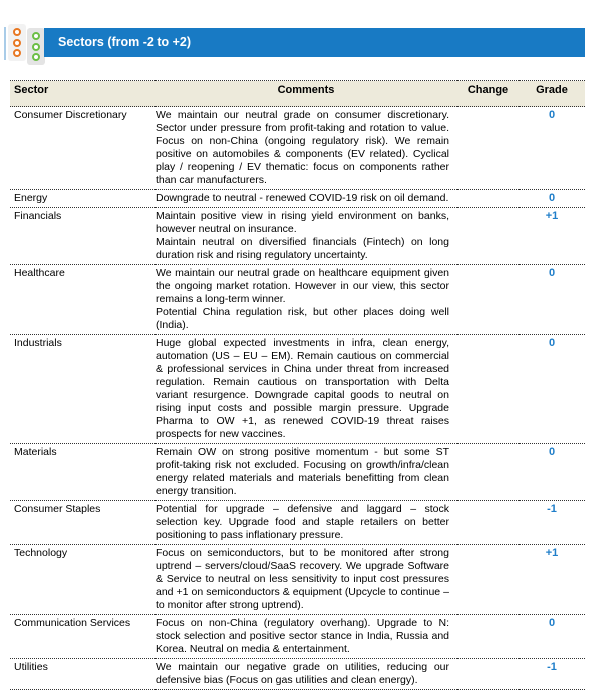 This screenshot has width=610, height=690. What do you see at coordinates (82, 636) in the screenshot?
I see `sector-name: Communication Services` at bounding box center [82, 636].